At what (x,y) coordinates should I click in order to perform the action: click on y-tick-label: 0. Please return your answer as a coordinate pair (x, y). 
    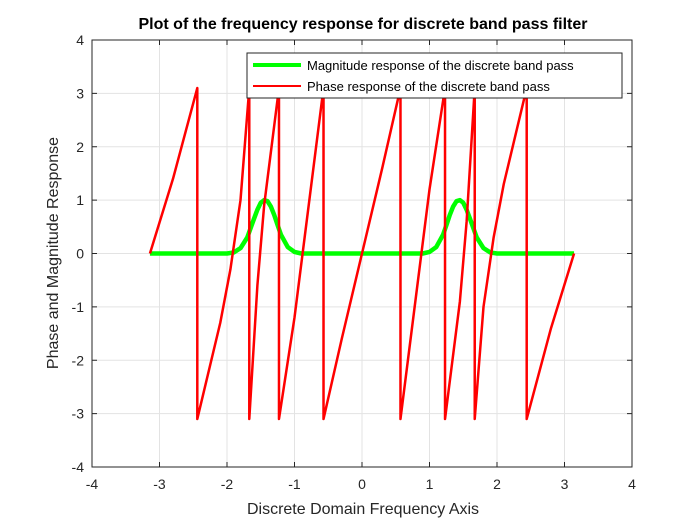
    Looking at the image, I should click on (80, 254).